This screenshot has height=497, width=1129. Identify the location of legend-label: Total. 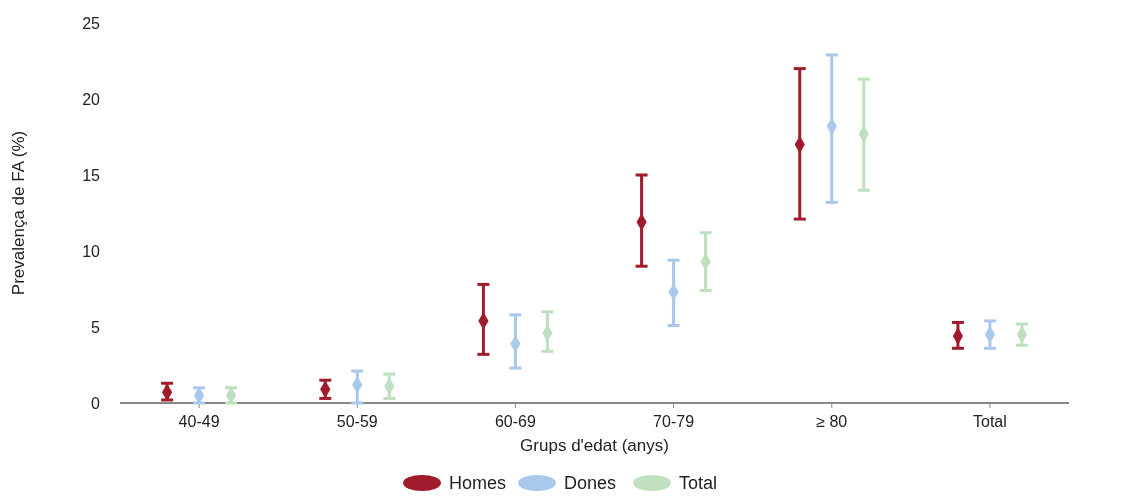
(698, 483).